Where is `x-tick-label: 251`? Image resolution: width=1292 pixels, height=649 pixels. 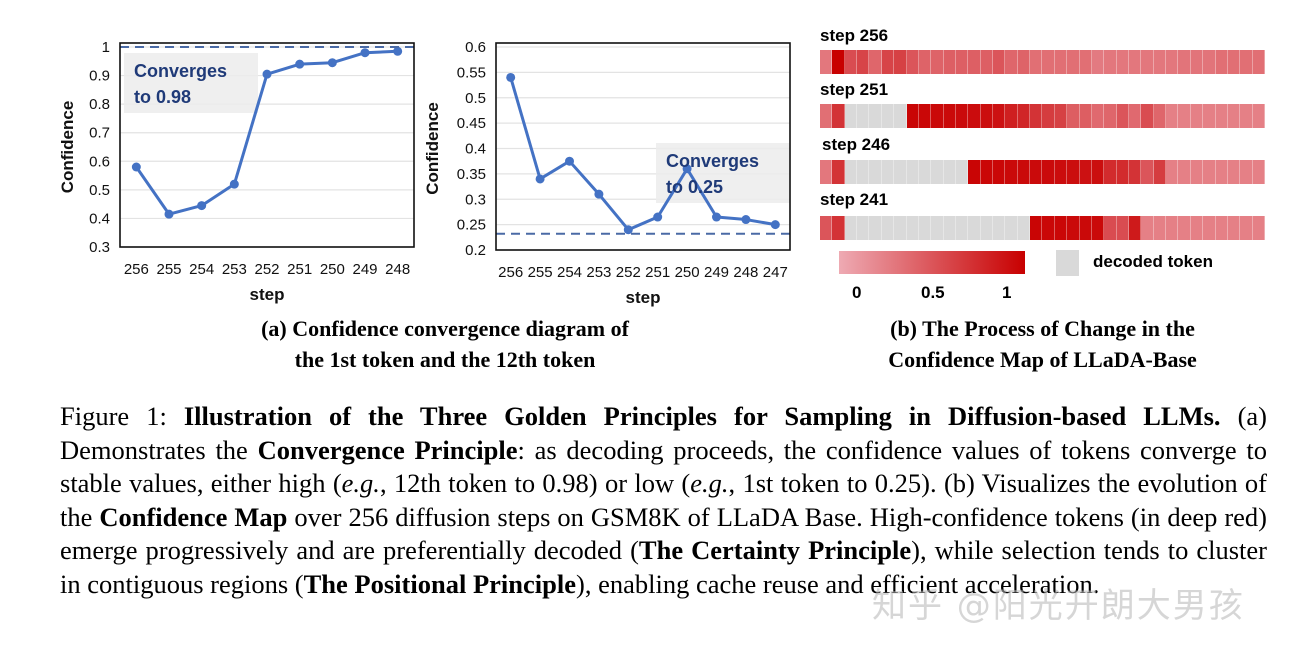 x-tick-label: 251 is located at coordinates (299, 269).